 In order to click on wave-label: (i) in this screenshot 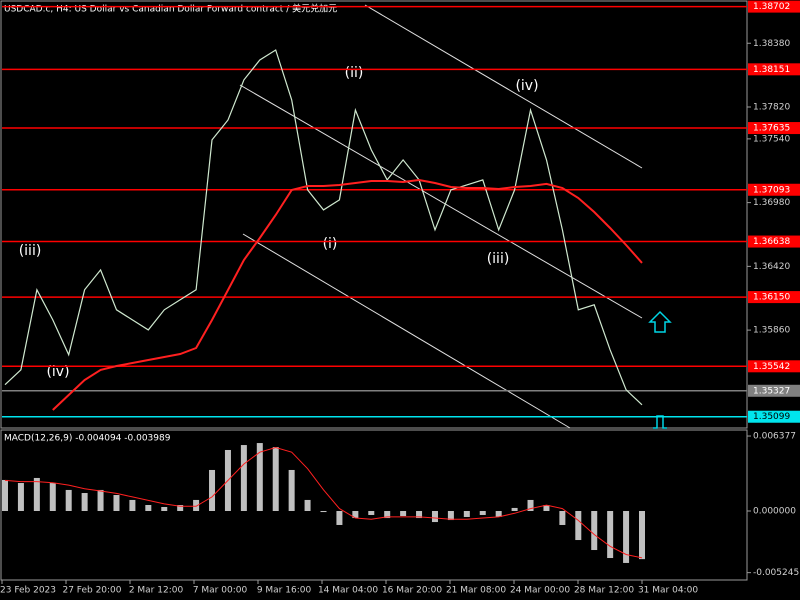, I will do `click(330, 244)`.